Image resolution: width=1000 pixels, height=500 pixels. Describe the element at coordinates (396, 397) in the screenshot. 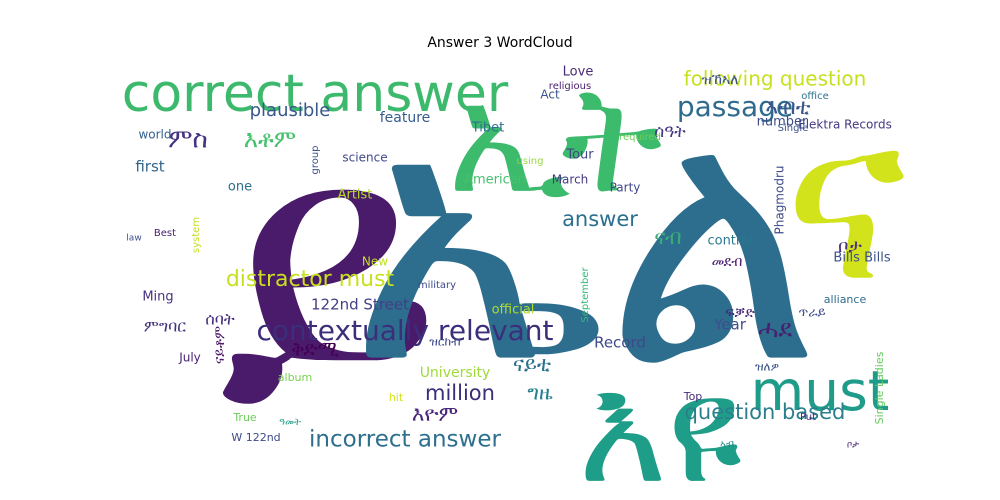

I see `word-item: hit` at that location.